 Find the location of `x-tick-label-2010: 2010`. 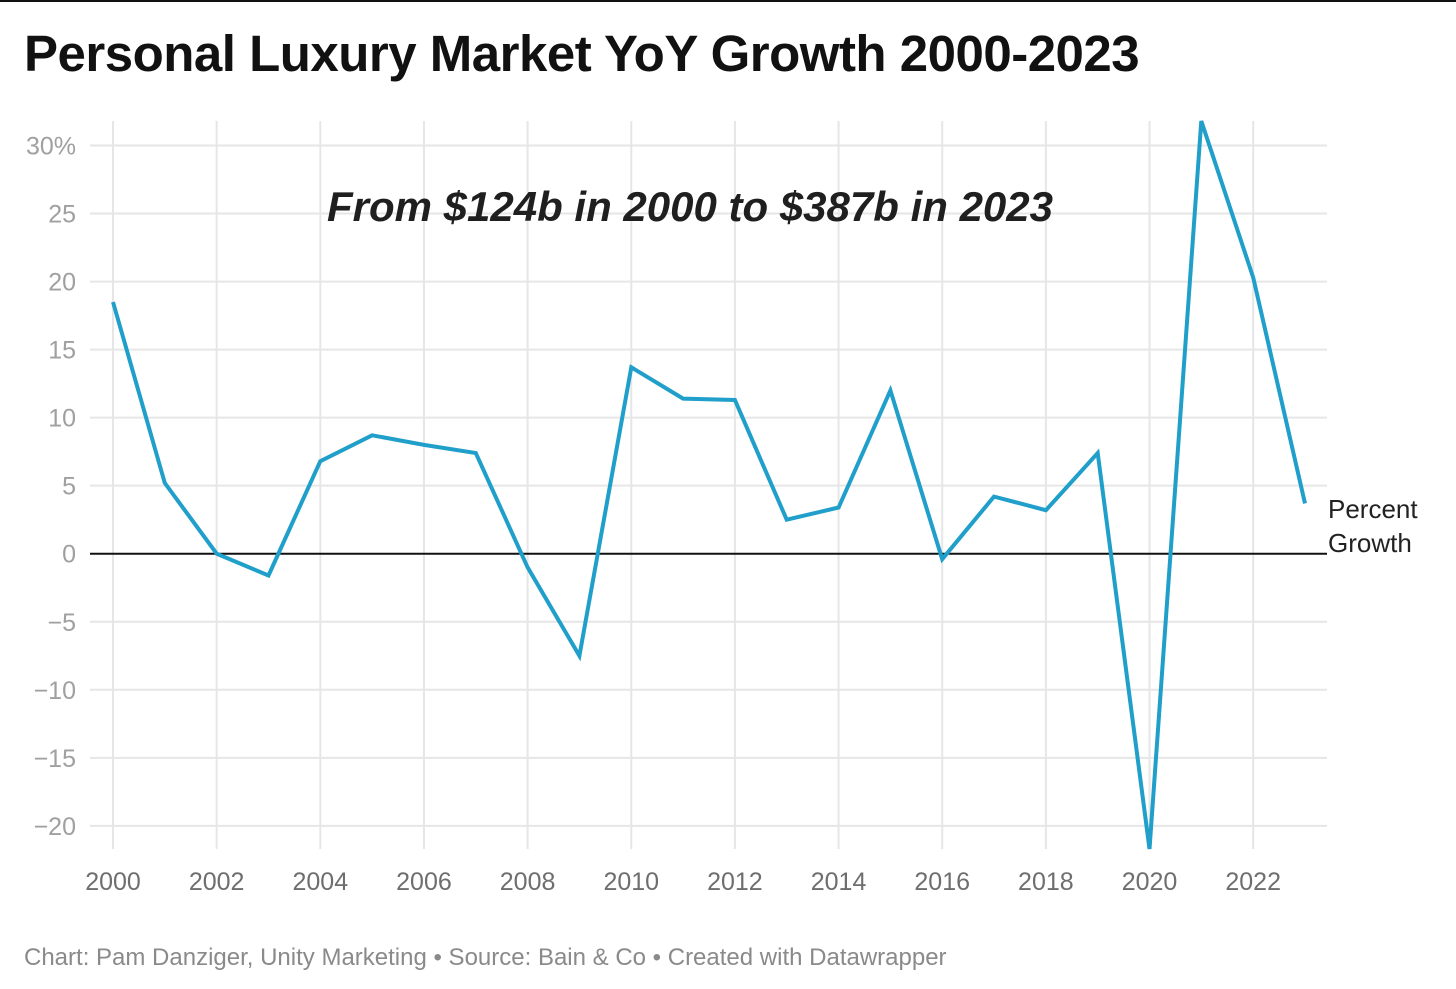

x-tick-label-2010: 2010 is located at coordinates (631, 882).